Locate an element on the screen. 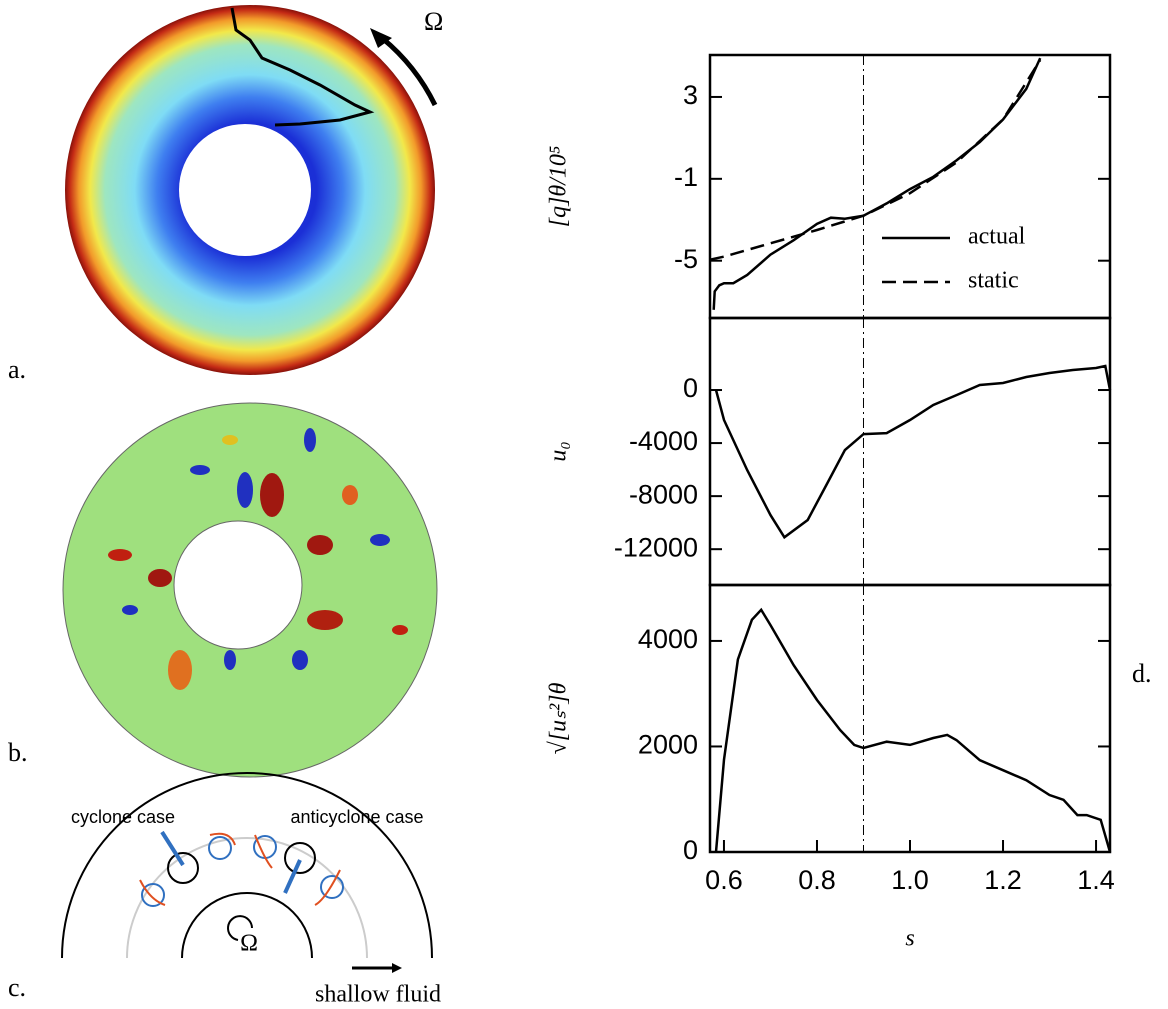 This screenshot has height=1009, width=1168. x-tick-label: 1.2 is located at coordinates (1003, 880).